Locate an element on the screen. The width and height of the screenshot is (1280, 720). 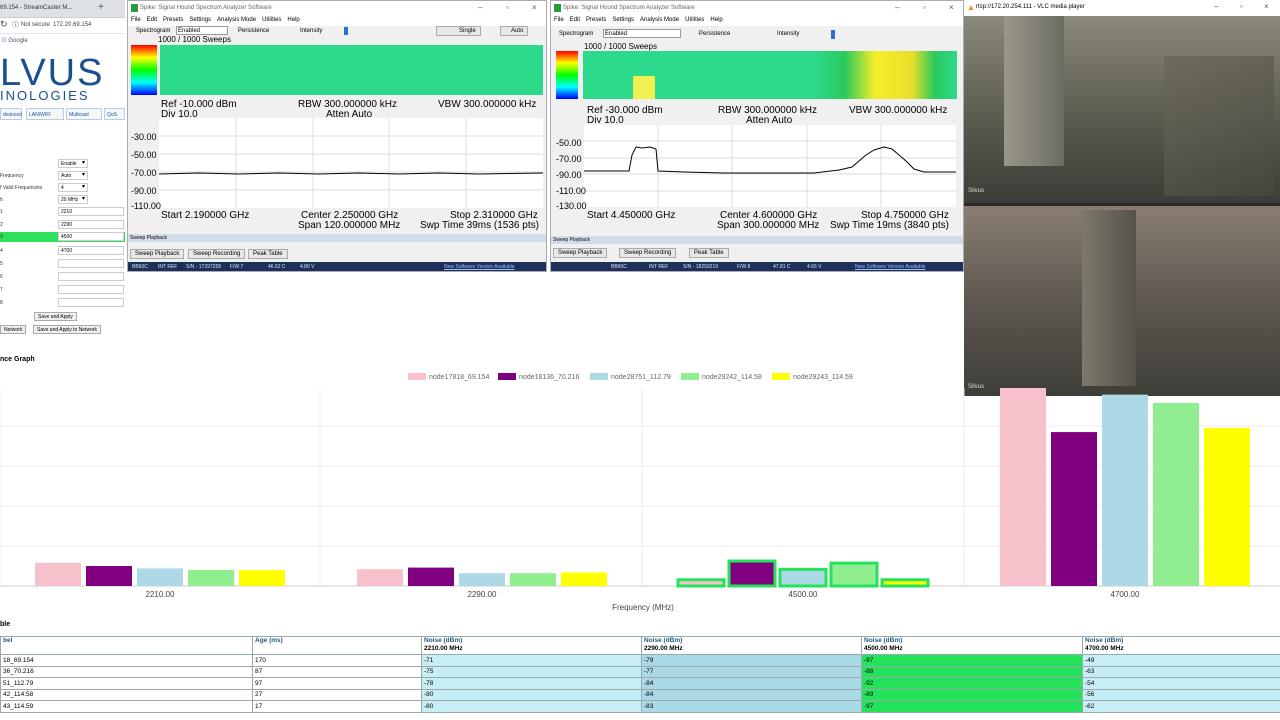
bar-node29243_114.59-2290.00 is located at coordinates (584, 579).